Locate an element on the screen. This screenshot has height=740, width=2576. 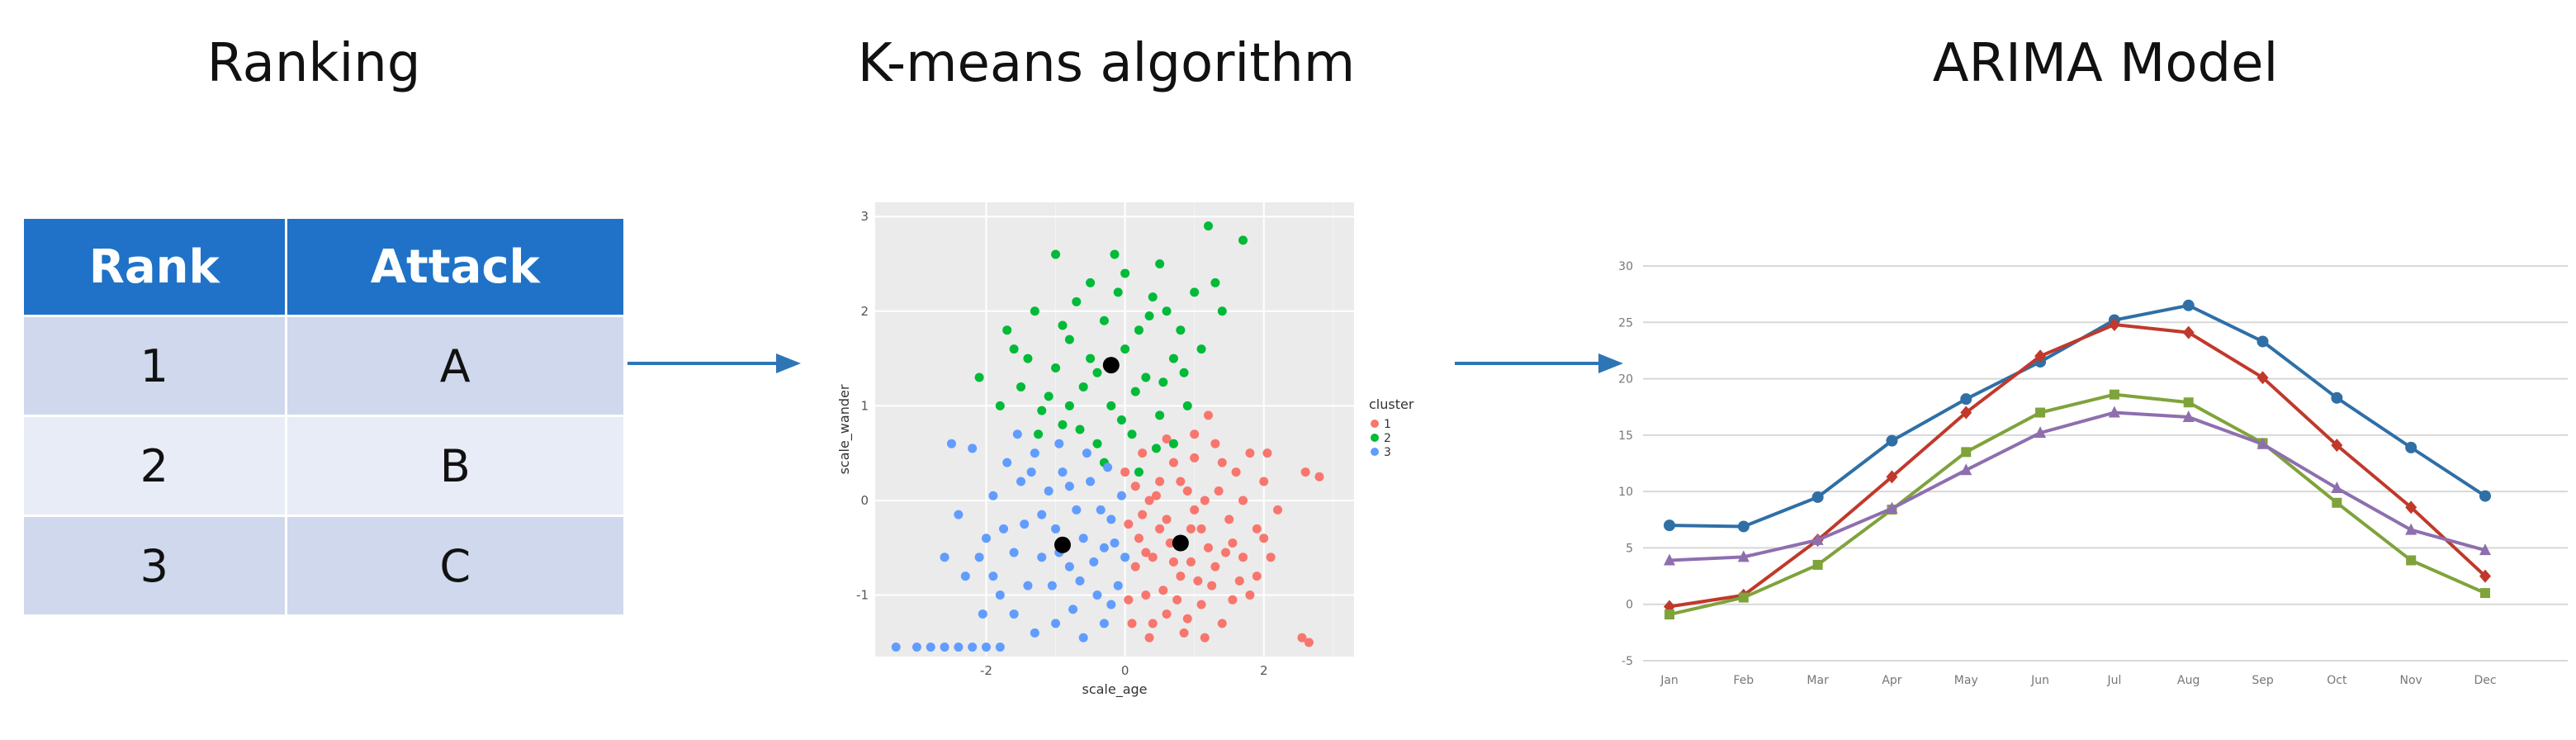
x-tick-label: Mar is located at coordinates (1818, 680).